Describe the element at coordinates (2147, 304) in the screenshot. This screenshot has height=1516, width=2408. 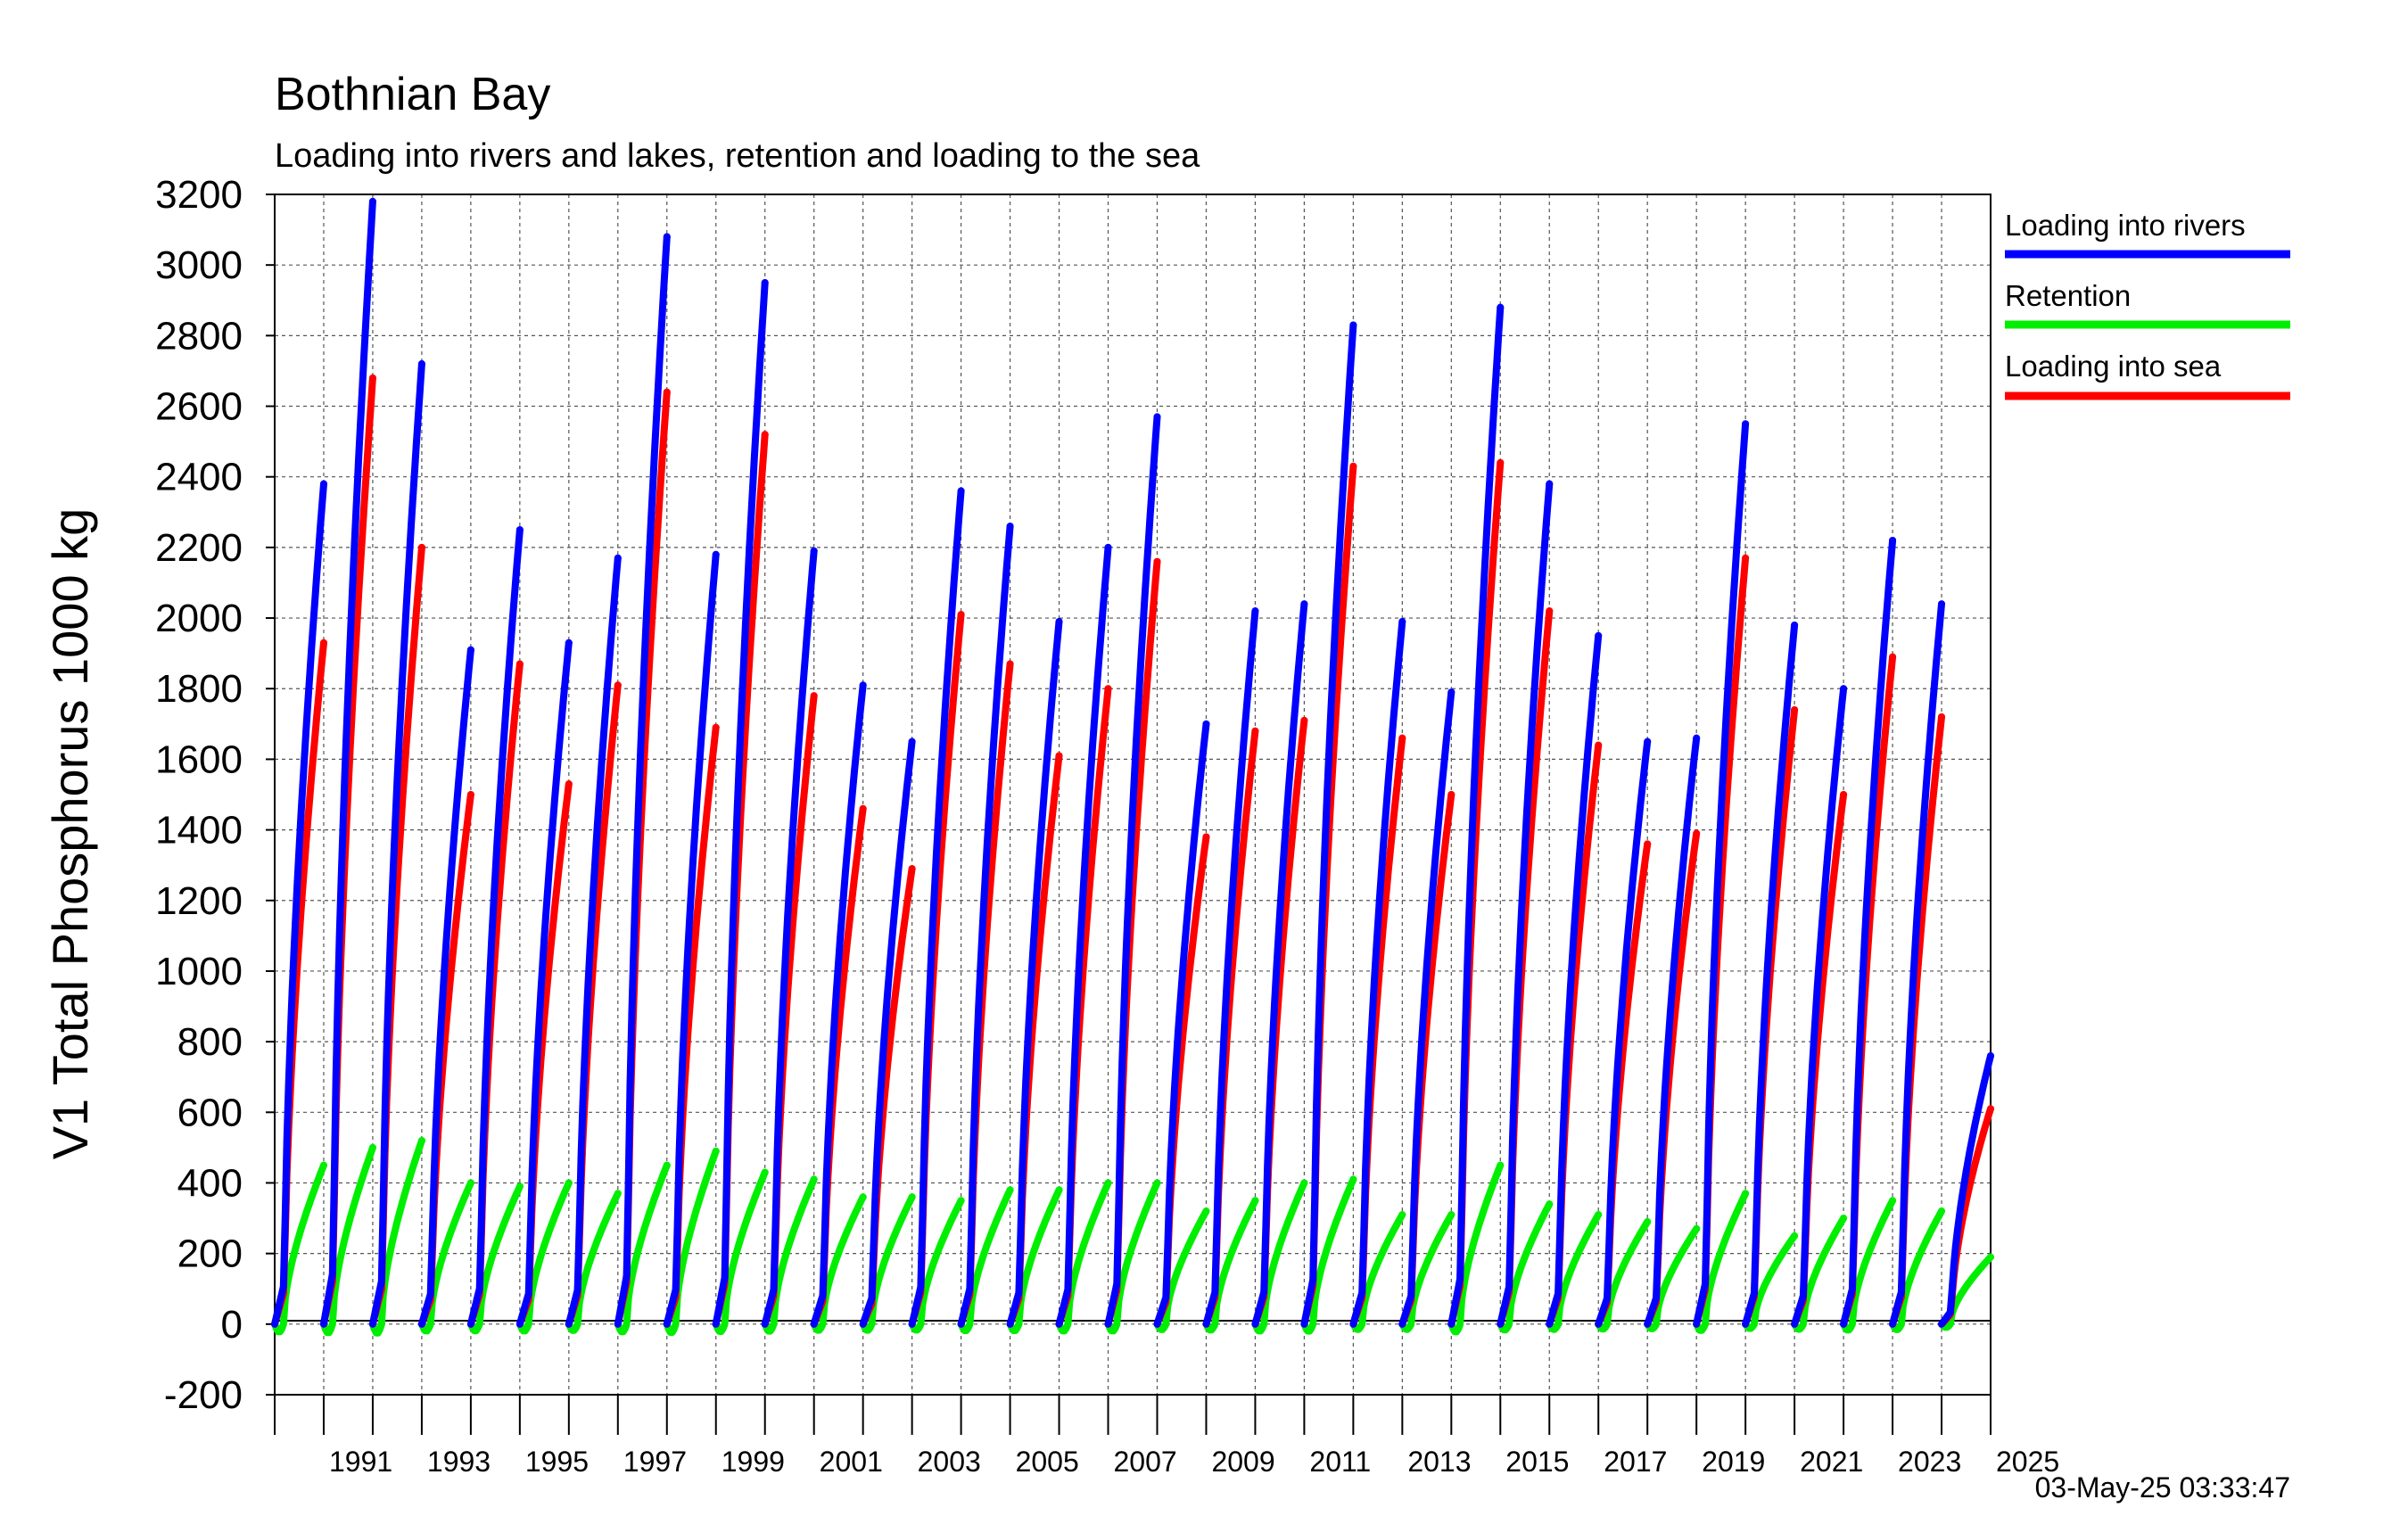
I see `legend-item-retention: Retention` at that location.